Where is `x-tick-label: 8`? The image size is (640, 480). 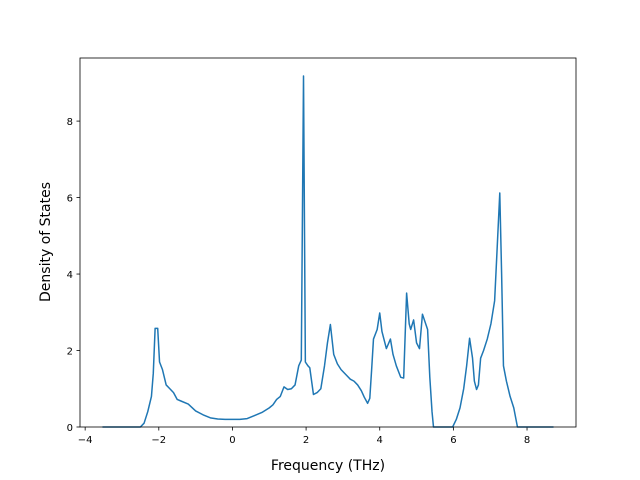 x-tick-label: 8 is located at coordinates (527, 440).